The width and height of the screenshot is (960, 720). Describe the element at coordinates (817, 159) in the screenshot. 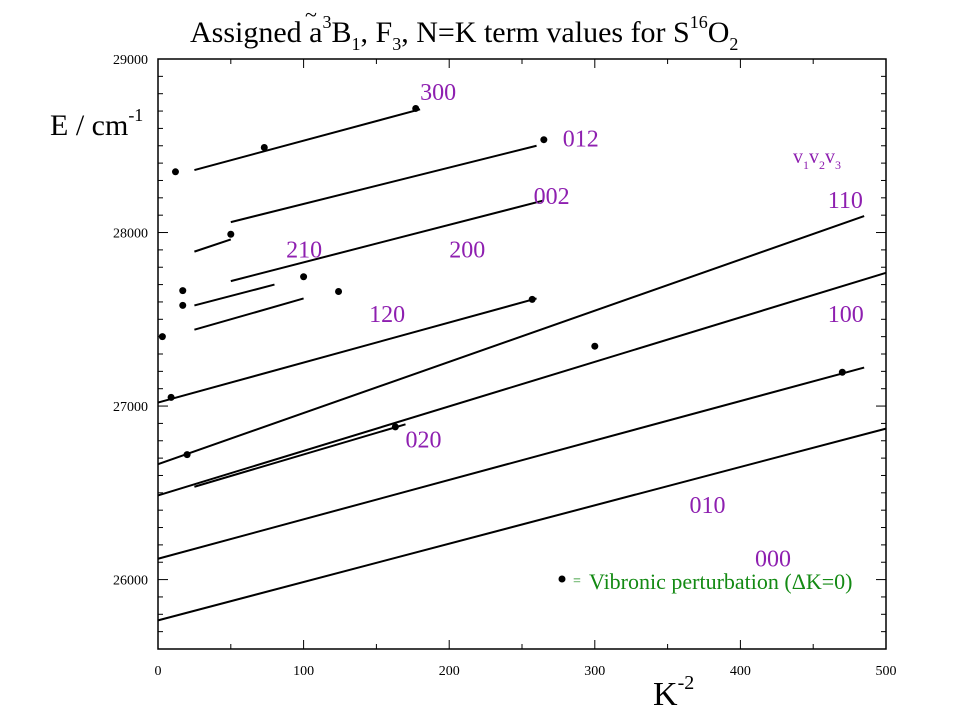

I see `vib-label-header: v1v2v3` at that location.